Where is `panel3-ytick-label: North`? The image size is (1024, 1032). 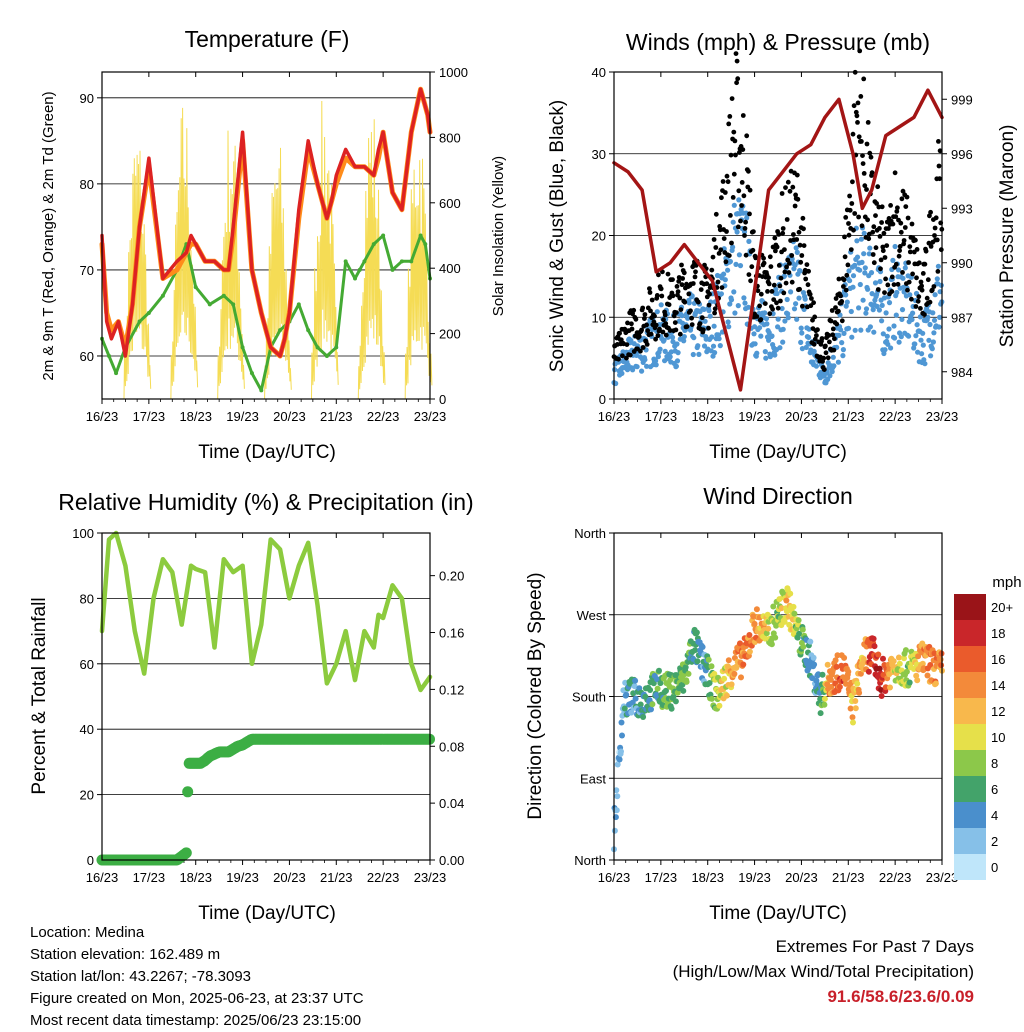 panel3-ytick-label: North is located at coordinates (590, 533).